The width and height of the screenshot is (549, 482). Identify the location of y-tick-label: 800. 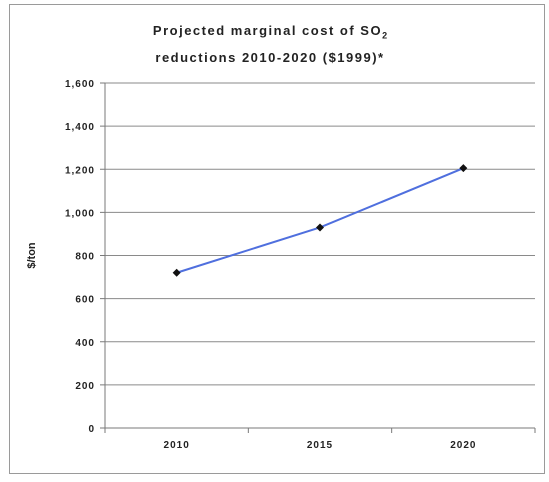
(85, 257).